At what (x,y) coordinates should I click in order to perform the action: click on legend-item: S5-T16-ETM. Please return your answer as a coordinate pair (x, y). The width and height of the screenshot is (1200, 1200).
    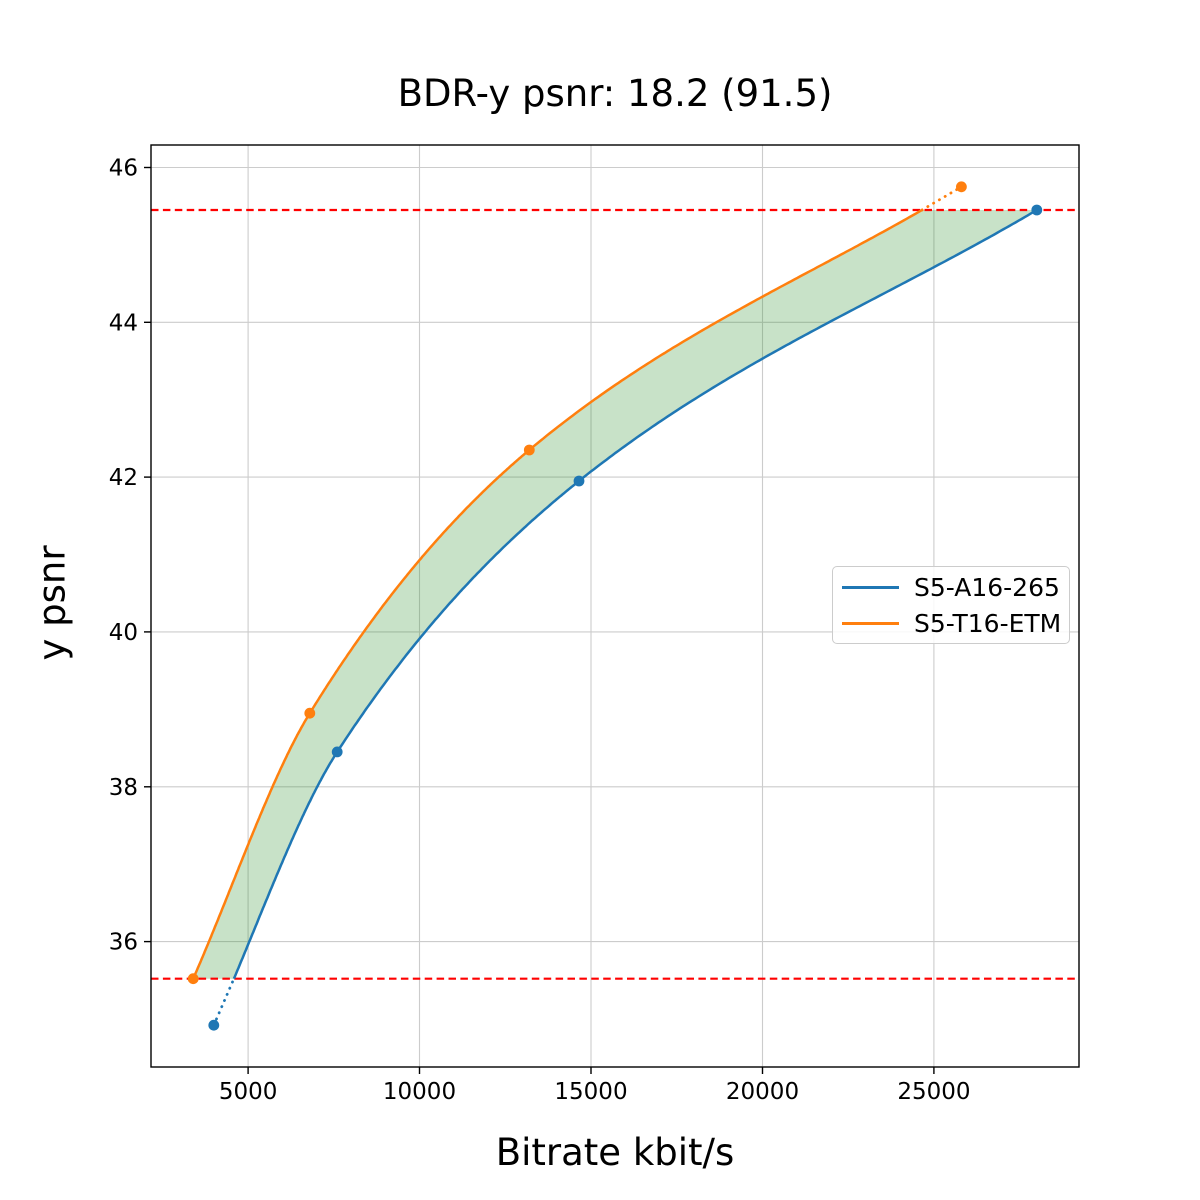
    Looking at the image, I should click on (951, 623).